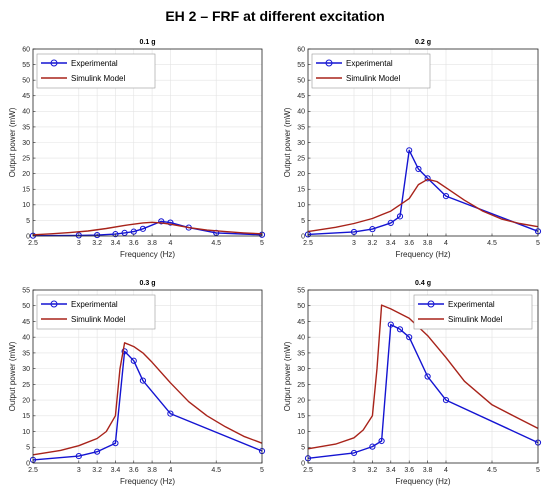 The height and width of the screenshot is (493, 550). I want to click on x-tick-label: 2.5, so click(33, 470).